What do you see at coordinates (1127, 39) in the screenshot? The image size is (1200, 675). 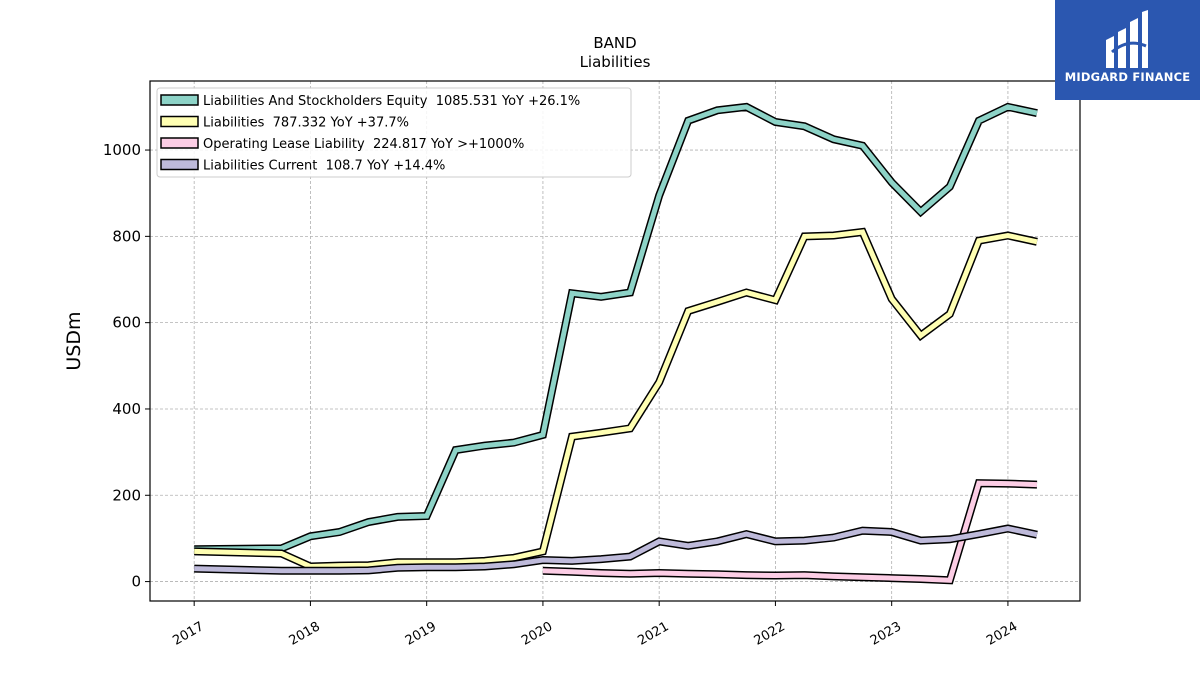 I see `midgard-logo-icon` at bounding box center [1127, 39].